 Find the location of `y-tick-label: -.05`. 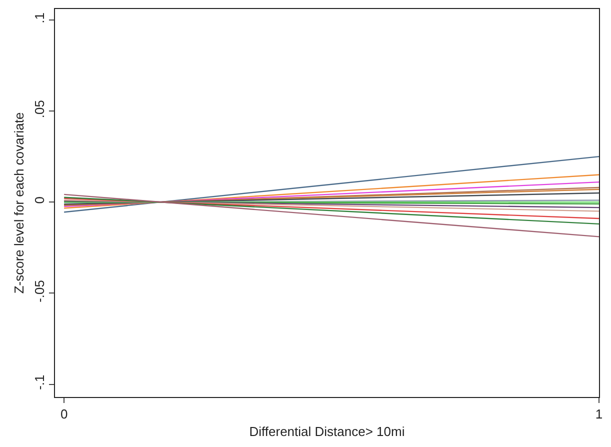

y-tick-label: -.05 is located at coordinates (39, 291).